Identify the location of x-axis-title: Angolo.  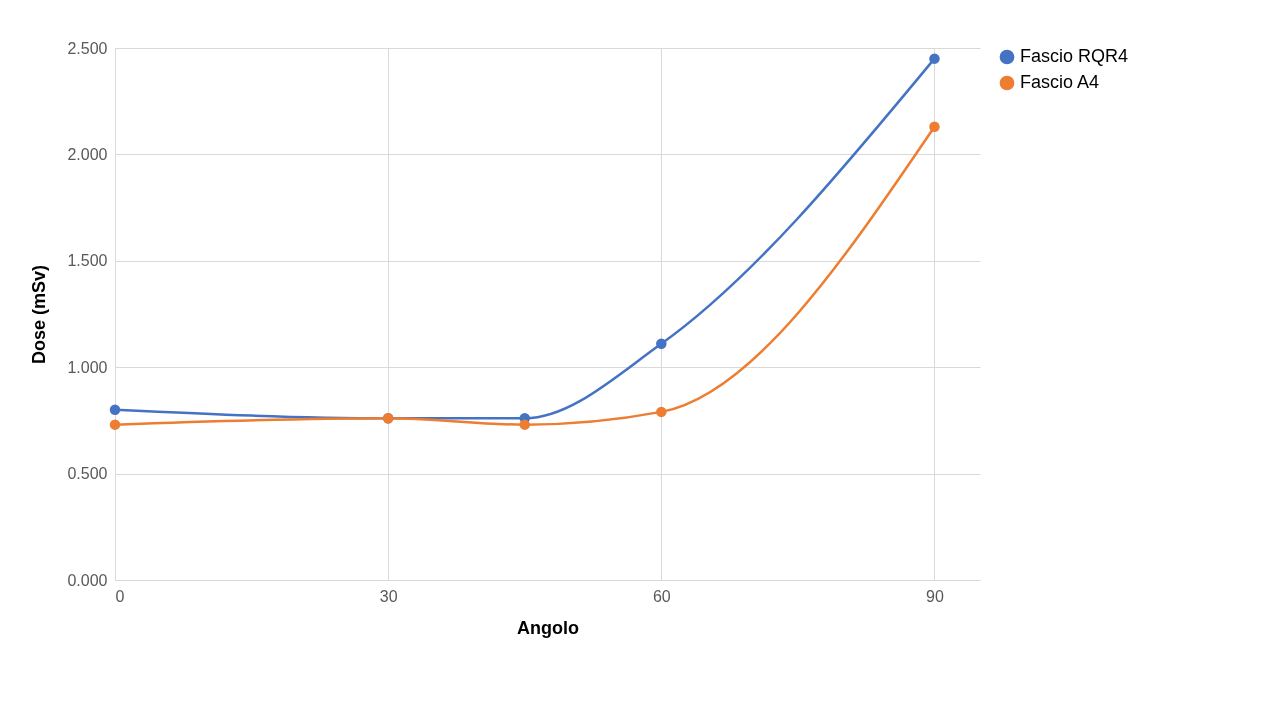
(548, 627).